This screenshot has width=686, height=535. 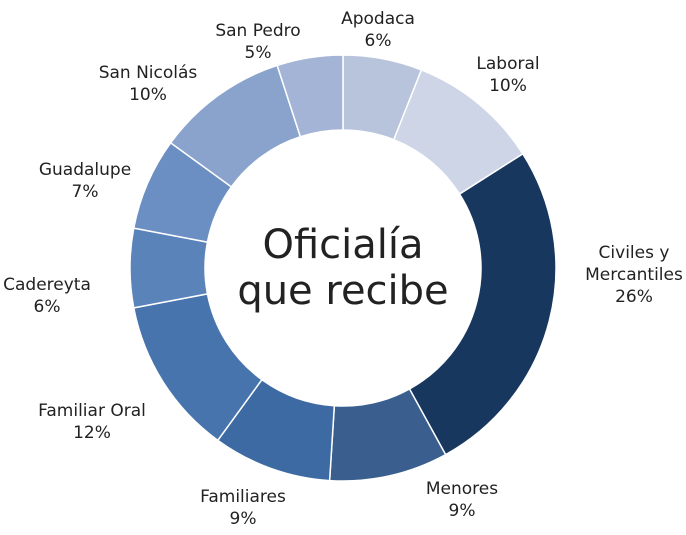 What do you see at coordinates (243, 508) in the screenshot?
I see `segment-label: Familiares 9%` at bounding box center [243, 508].